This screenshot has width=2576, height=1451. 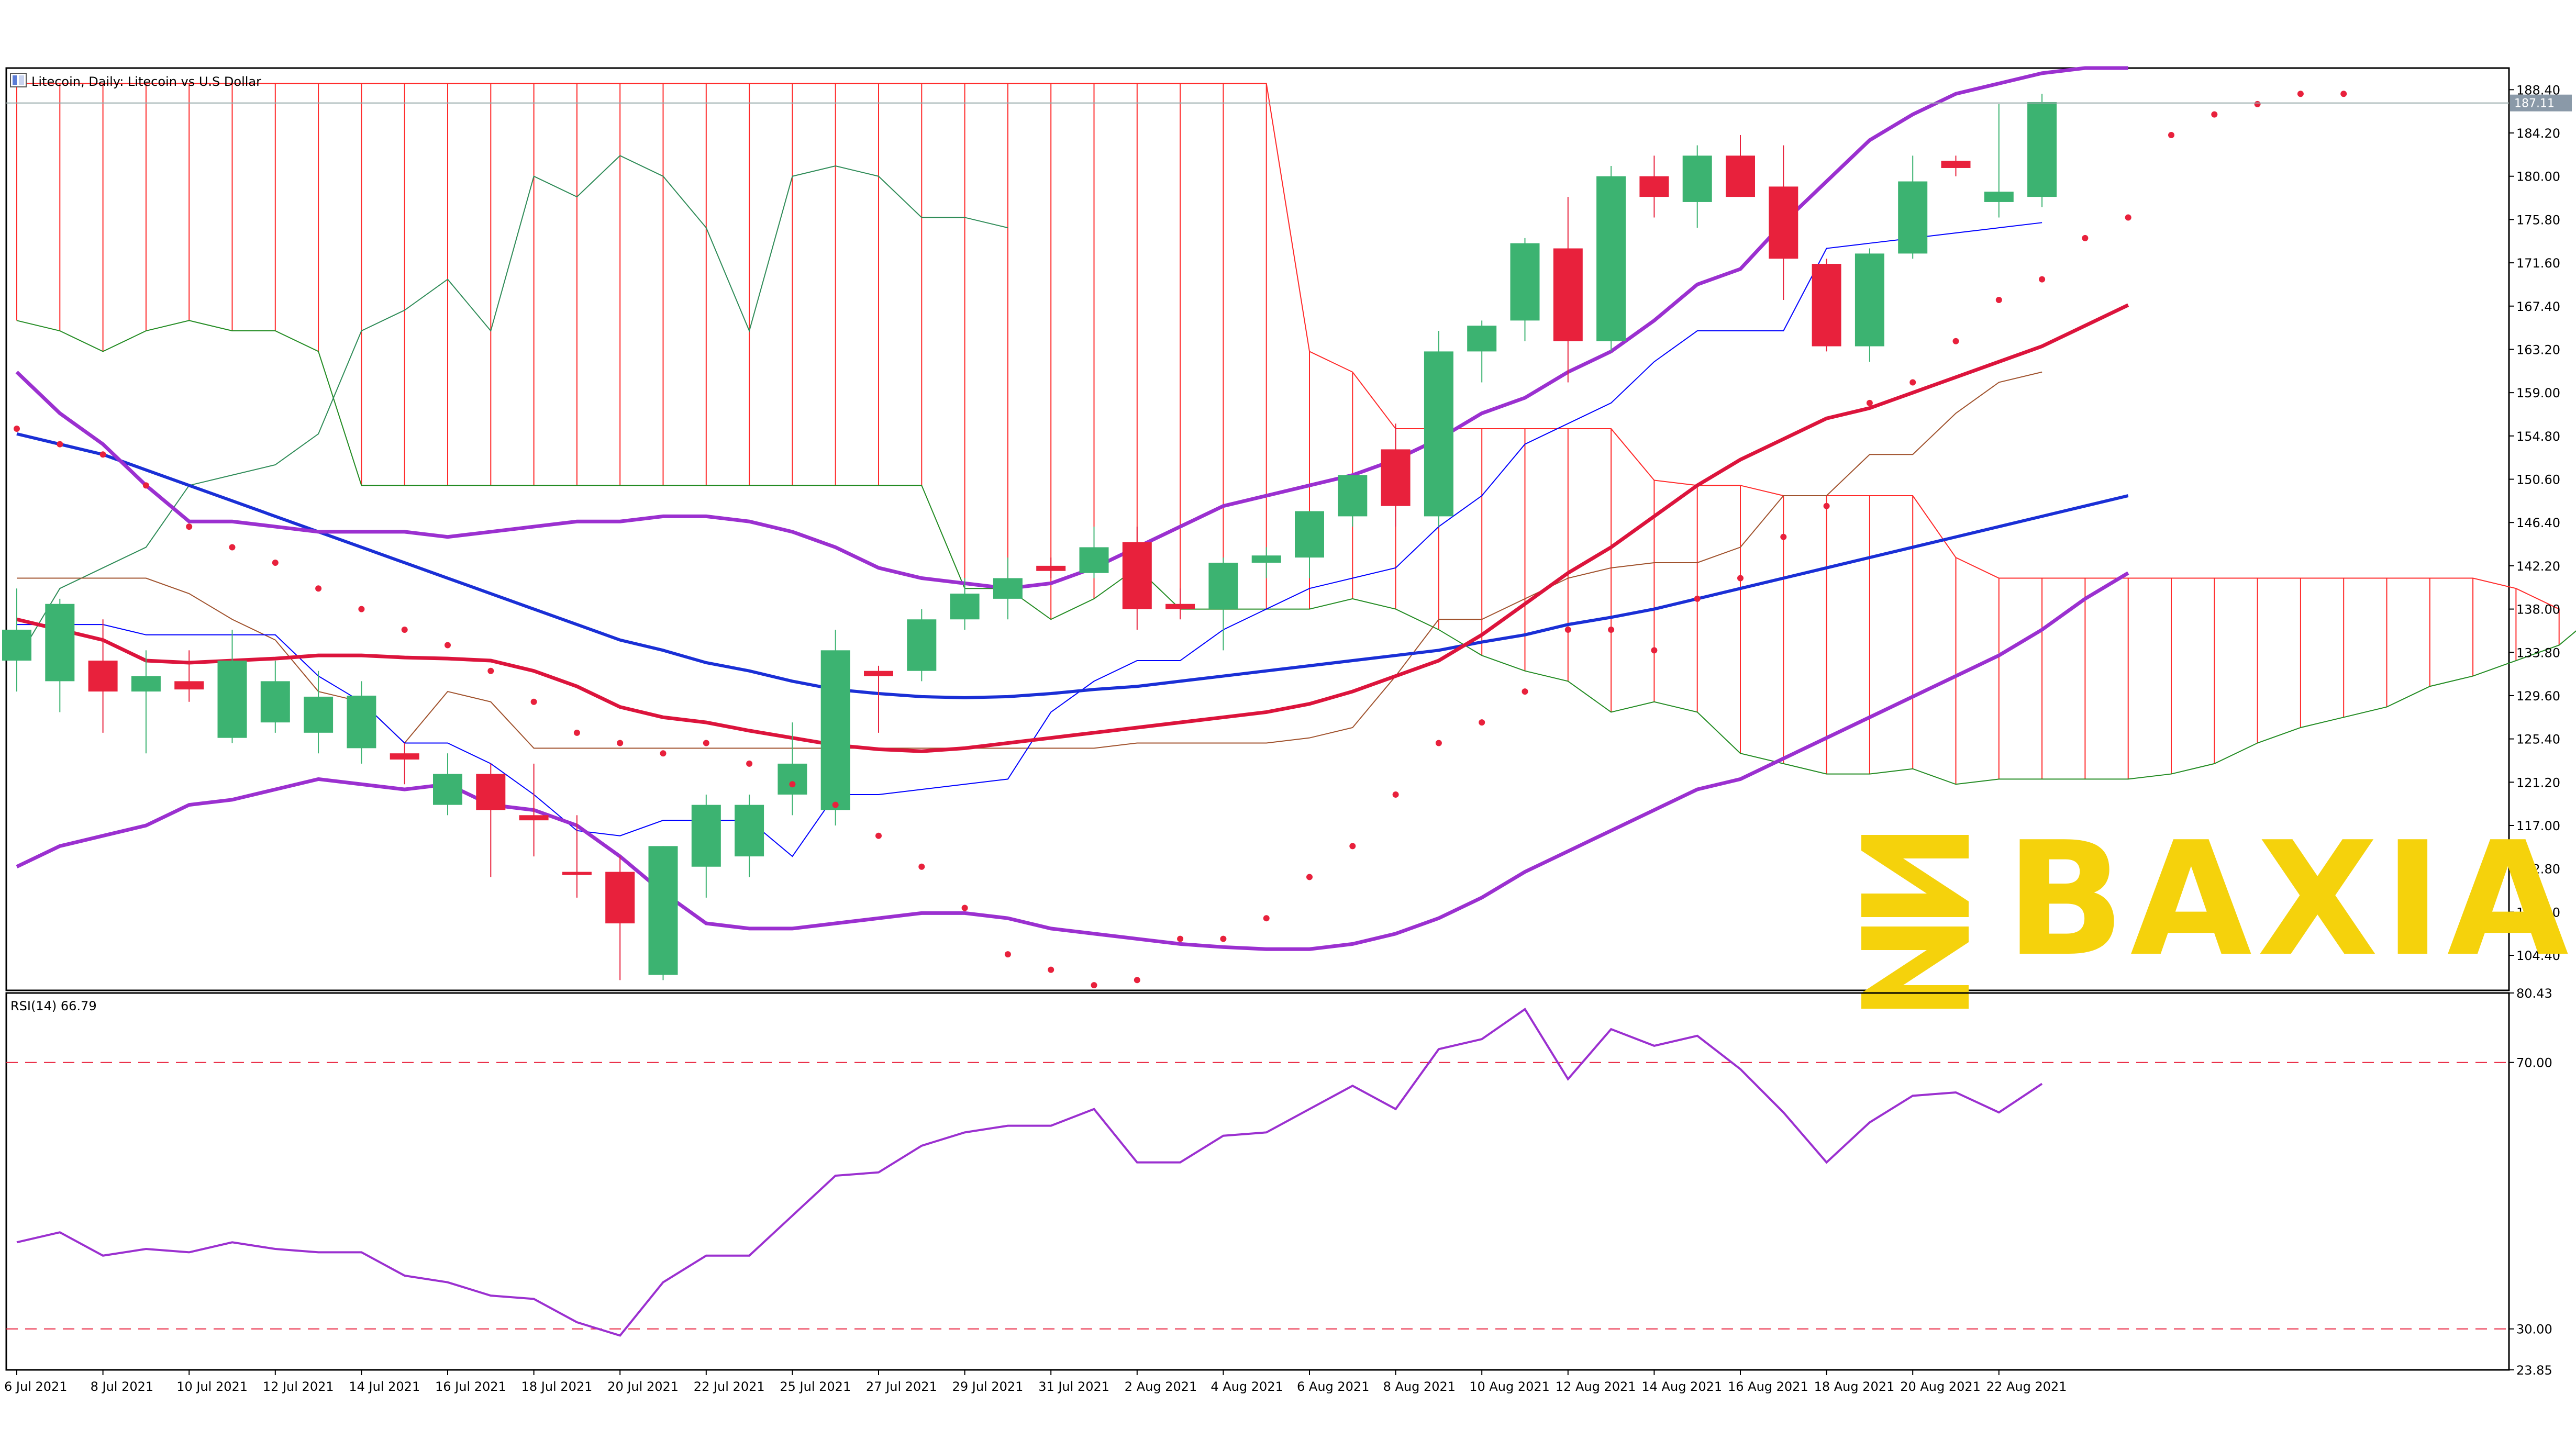 What do you see at coordinates (1681, 1387) in the screenshot?
I see `time-tick-label: 14 Aug 2021` at bounding box center [1681, 1387].